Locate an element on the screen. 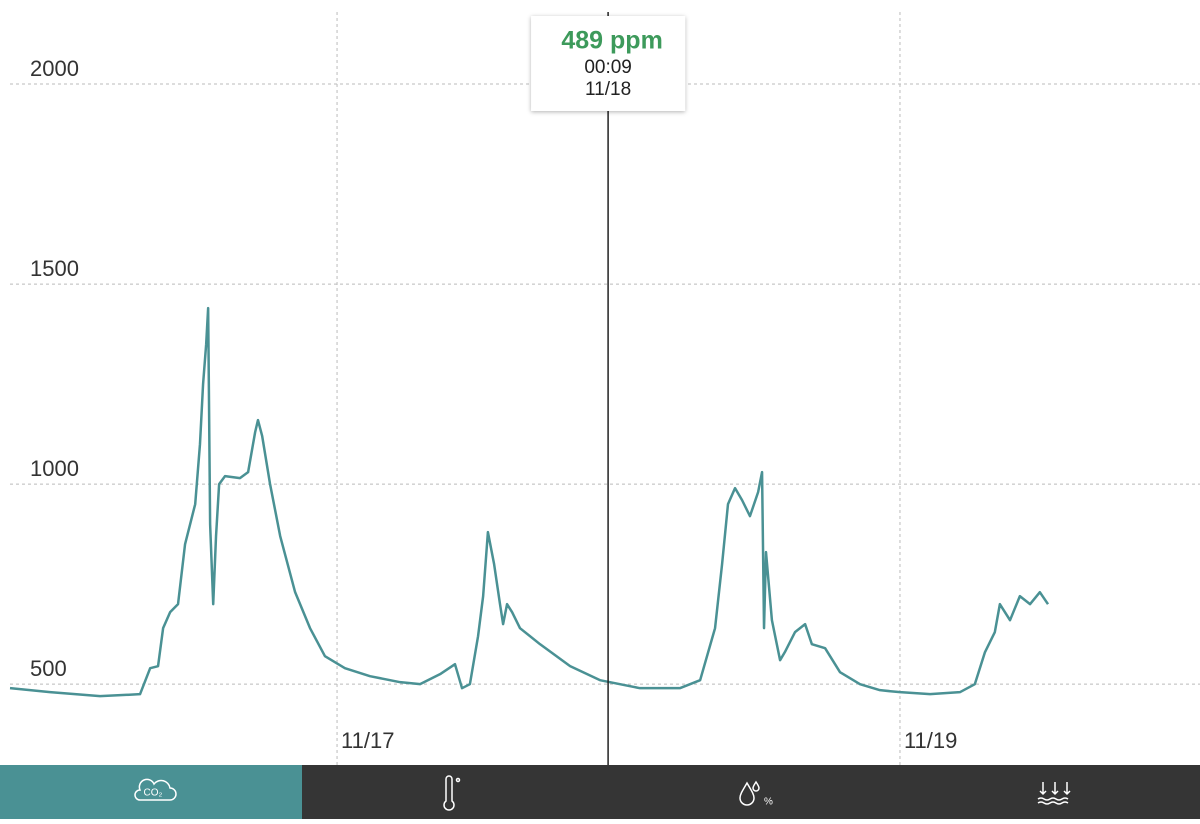  y-tick-label: 2000 is located at coordinates (54, 68).